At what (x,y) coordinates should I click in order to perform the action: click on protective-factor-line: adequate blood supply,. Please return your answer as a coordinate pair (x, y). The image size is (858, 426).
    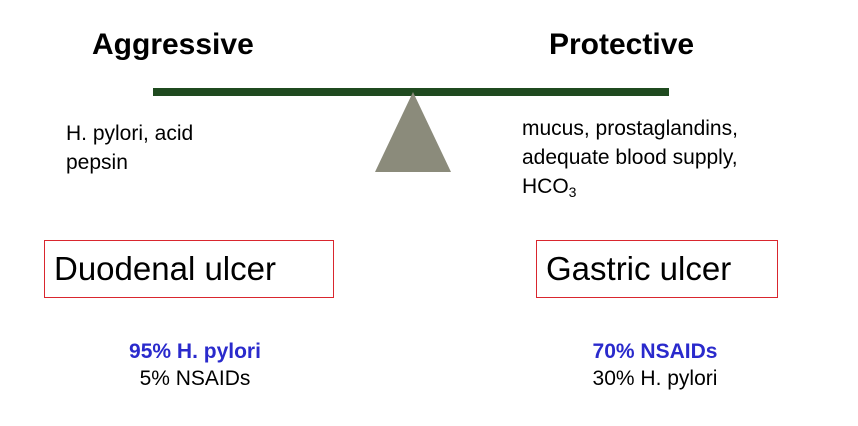
    Looking at the image, I should click on (630, 157).